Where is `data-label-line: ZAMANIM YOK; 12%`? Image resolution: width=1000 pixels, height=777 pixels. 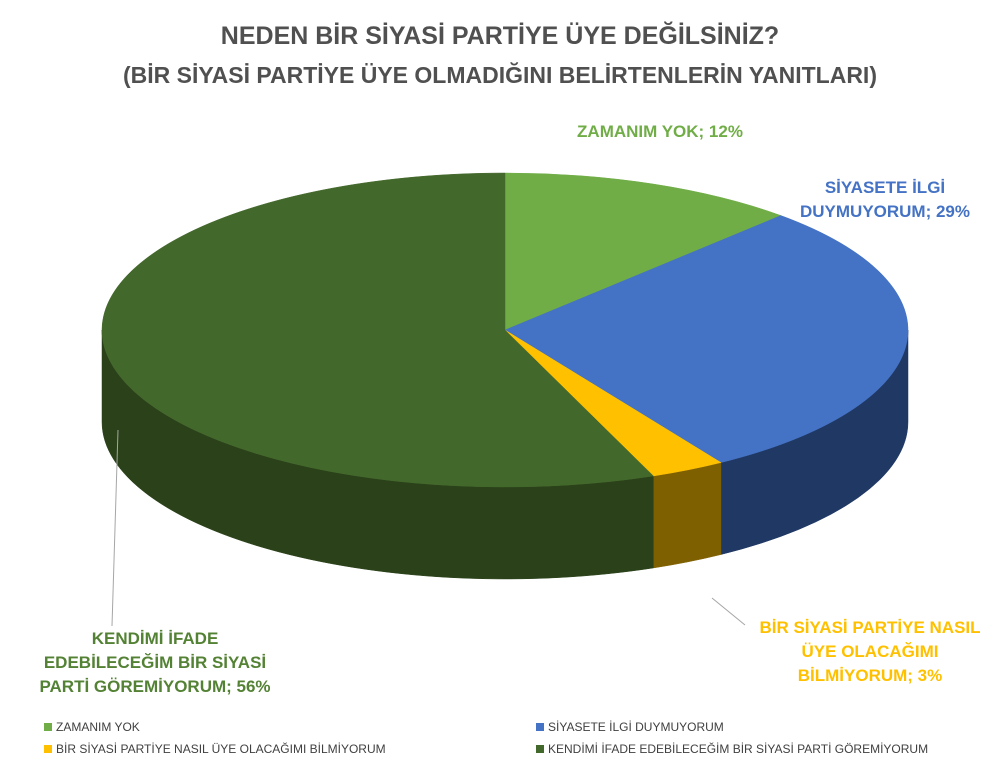
data-label-line: ZAMANIM YOK; 12% is located at coordinates (660, 131).